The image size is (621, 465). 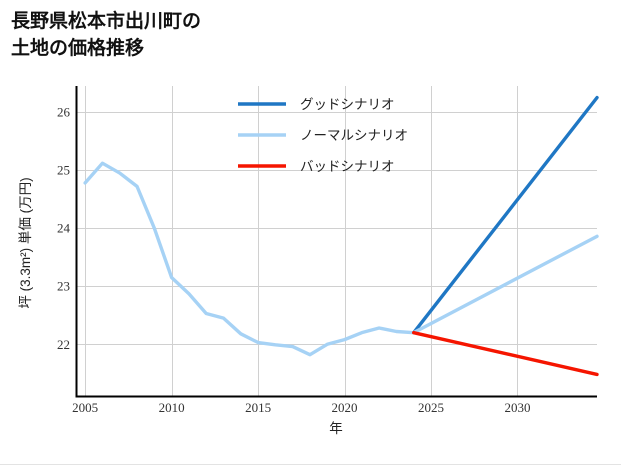 What do you see at coordinates (301, 407) in the screenshot?
I see `x-axis-tick-labels: 2005 2010 2015 2020 2025 2030` at bounding box center [301, 407].